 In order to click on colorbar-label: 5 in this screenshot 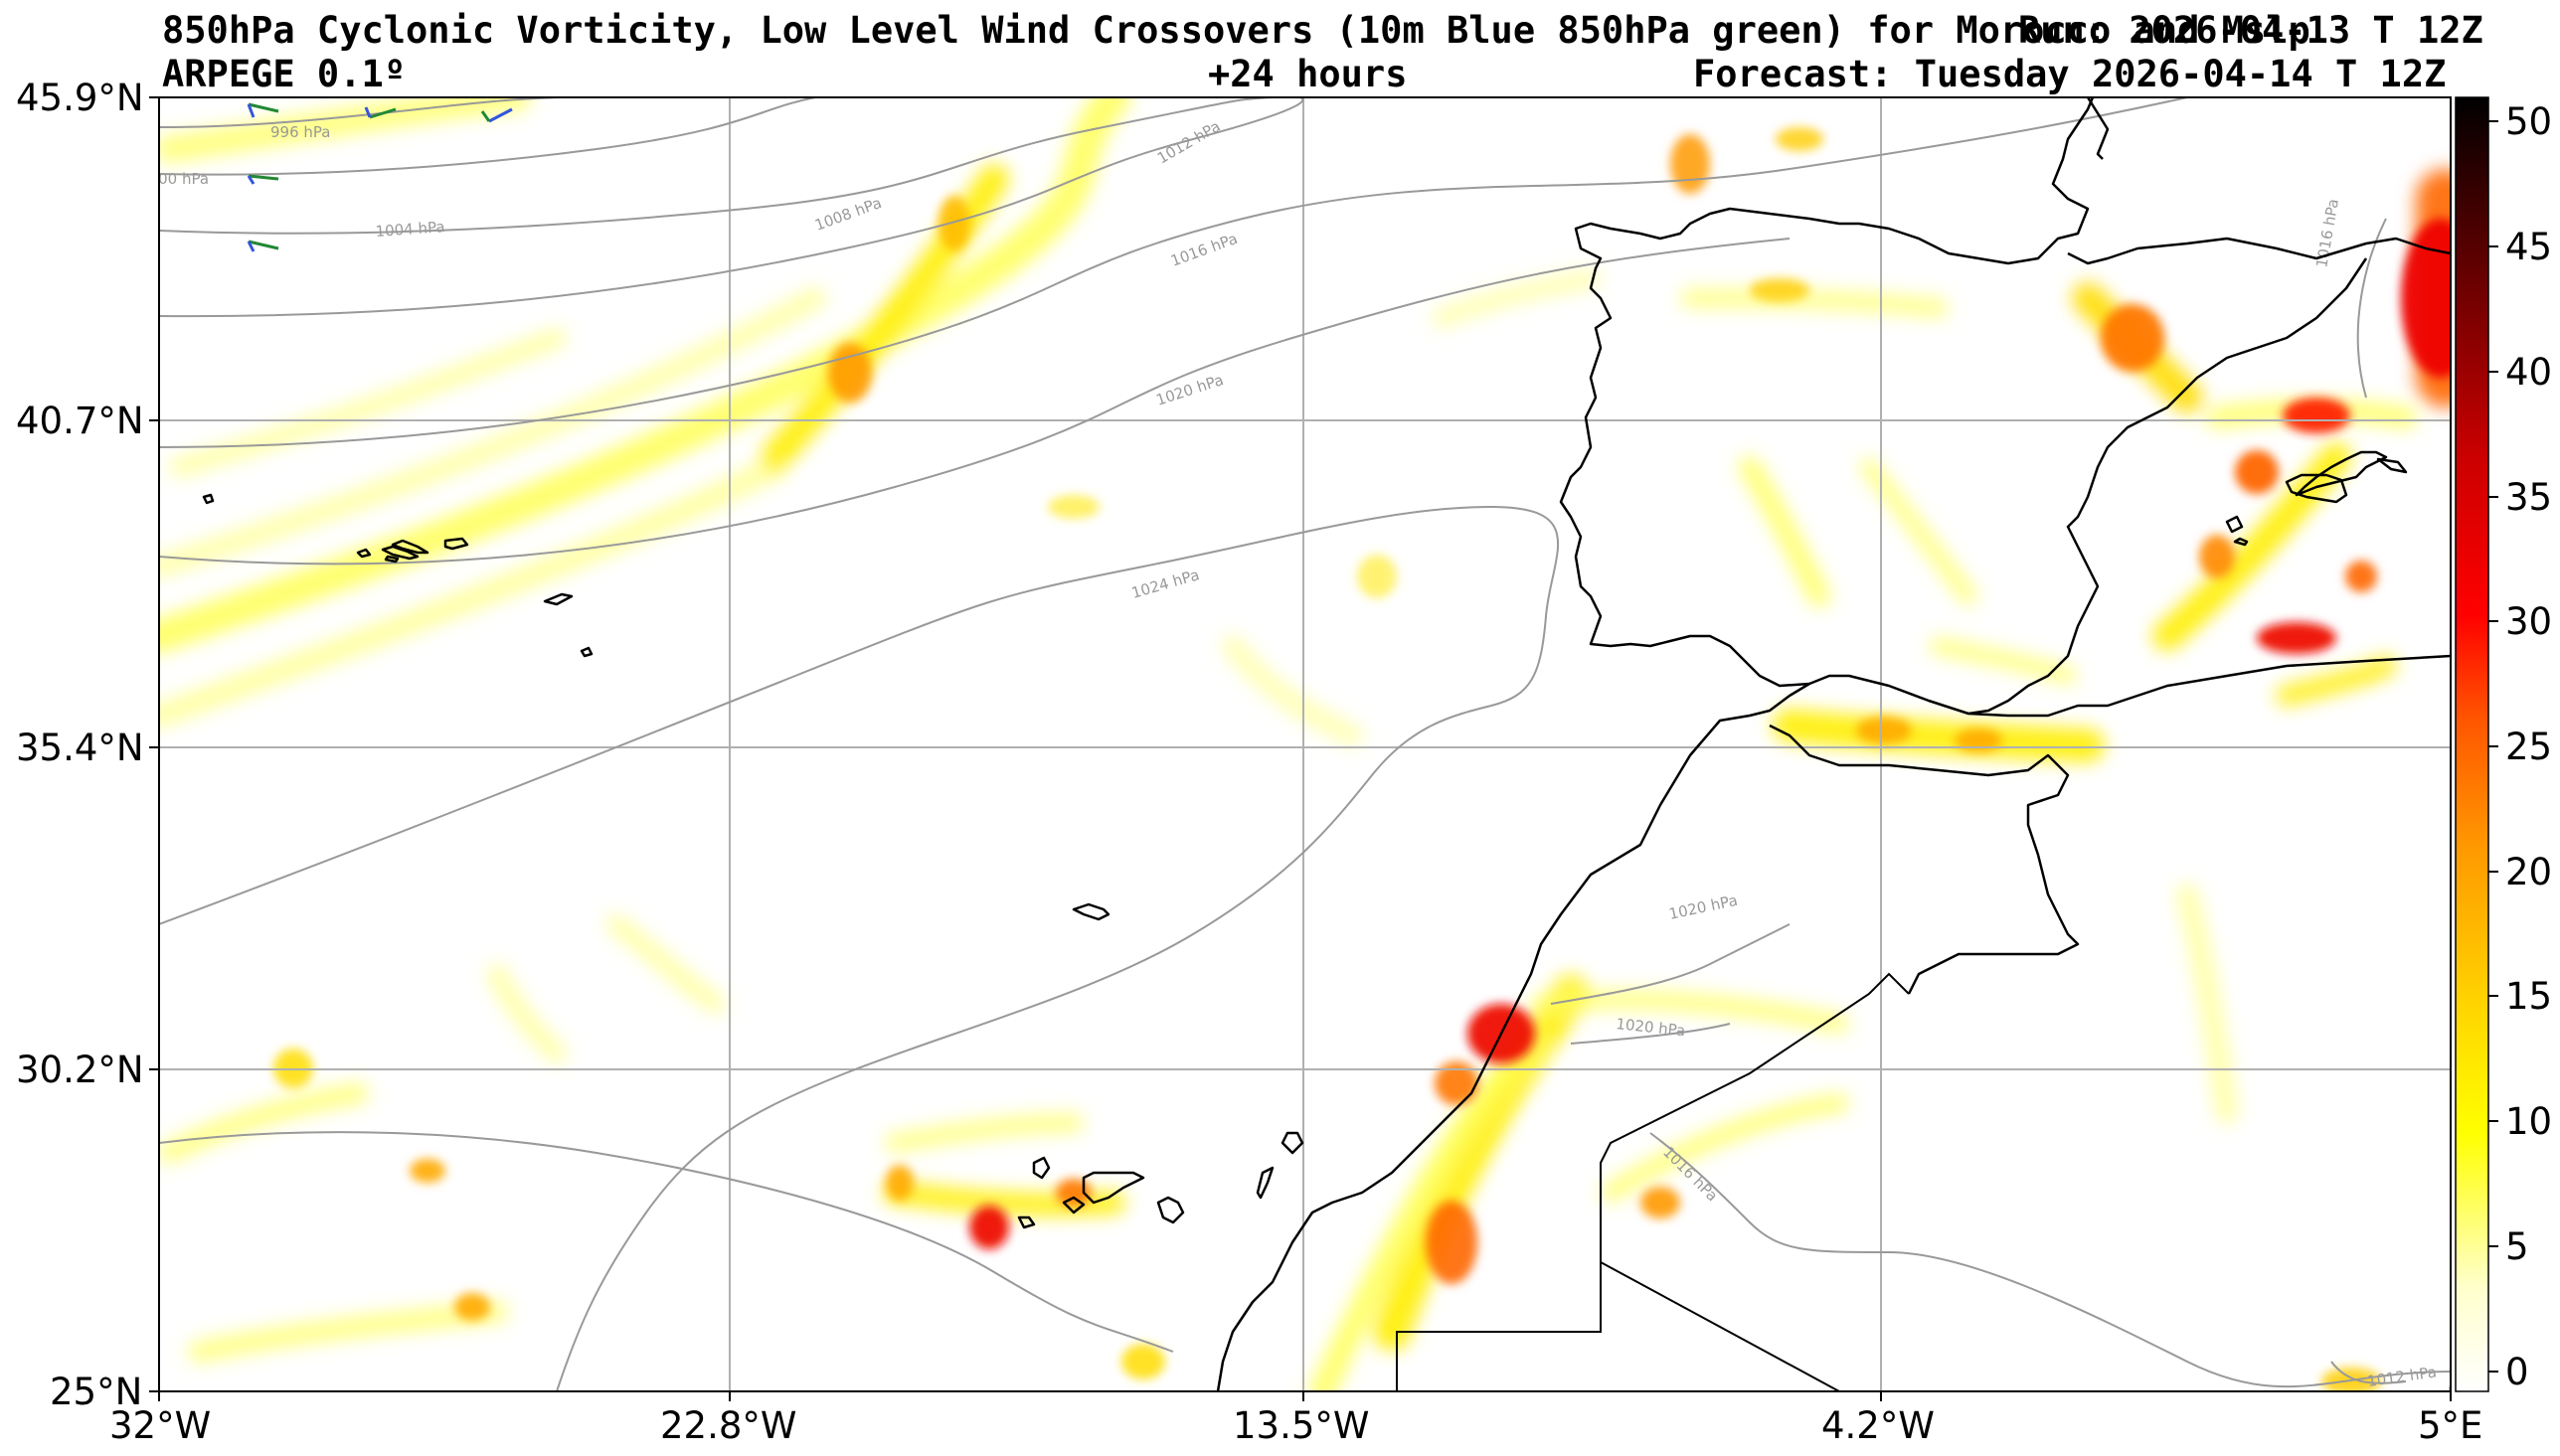, I will do `click(2517, 1246)`.